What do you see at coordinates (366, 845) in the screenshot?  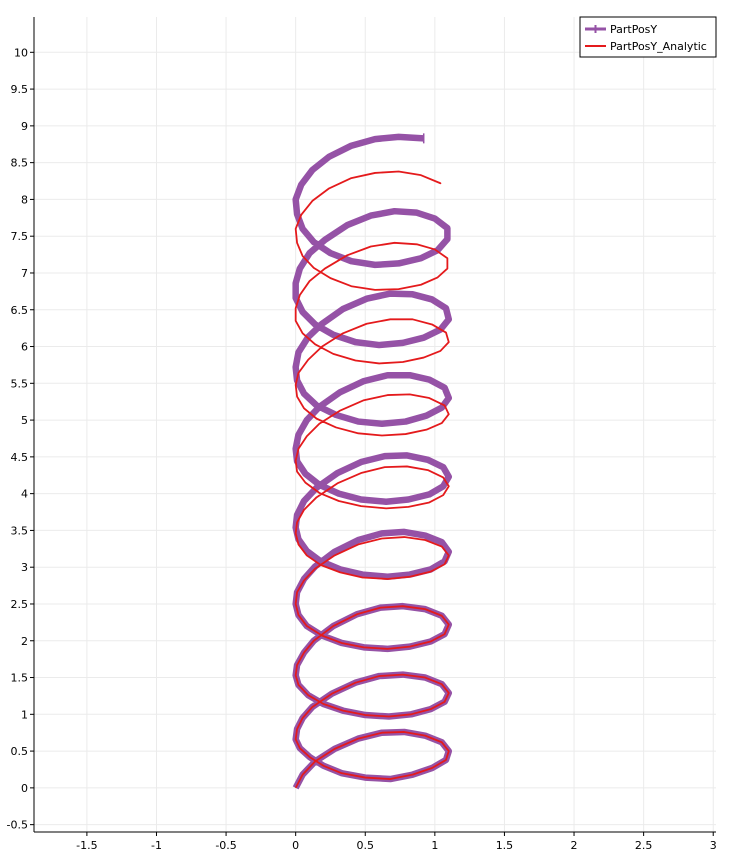 I see `x-tick-label: 0.5` at bounding box center [366, 845].